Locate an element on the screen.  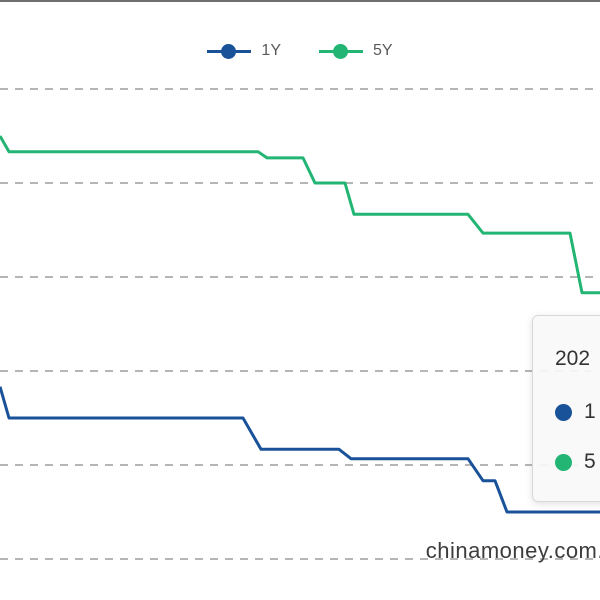
tooltip-marker-5y is located at coordinates (563, 462).